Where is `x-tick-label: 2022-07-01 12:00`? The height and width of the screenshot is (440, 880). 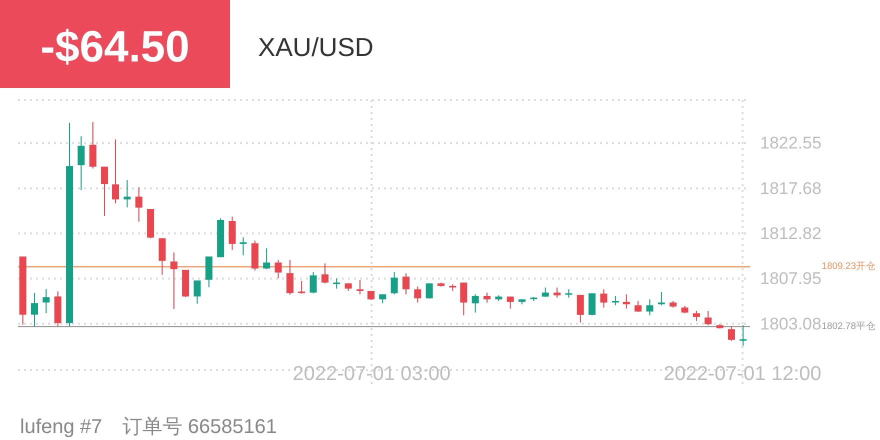 x-tick-label: 2022-07-01 12:00 is located at coordinates (742, 374).